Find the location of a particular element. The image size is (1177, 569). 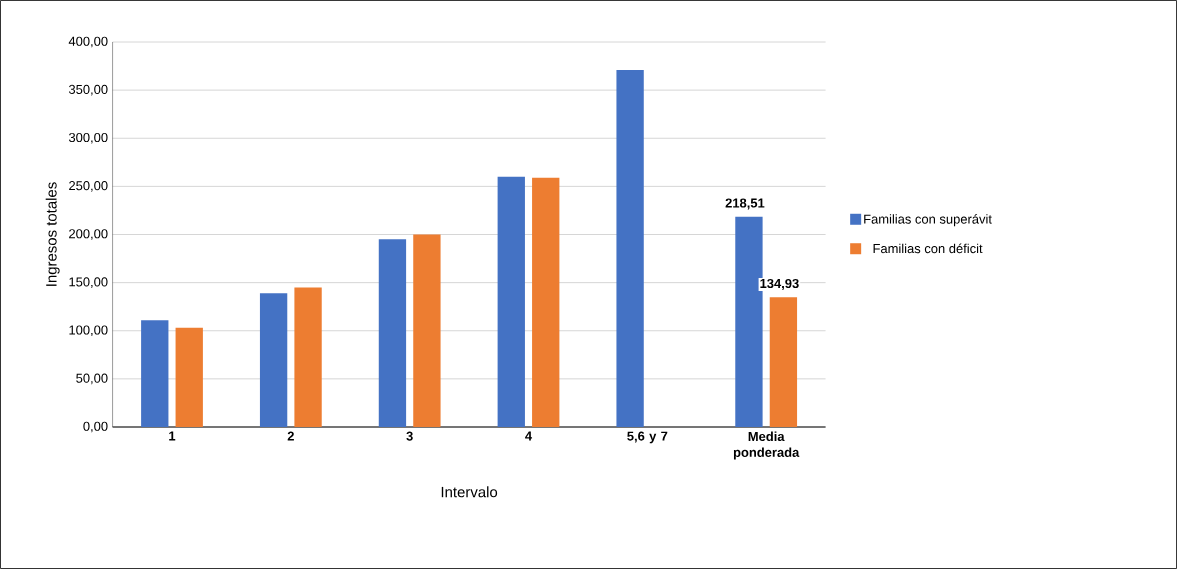

legend-label: Familias con déficit is located at coordinates (928, 248).